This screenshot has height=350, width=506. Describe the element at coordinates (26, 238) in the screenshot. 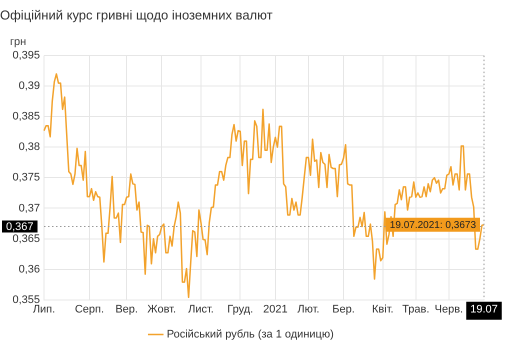

I see `y-tick-label: 0,365` at that location.